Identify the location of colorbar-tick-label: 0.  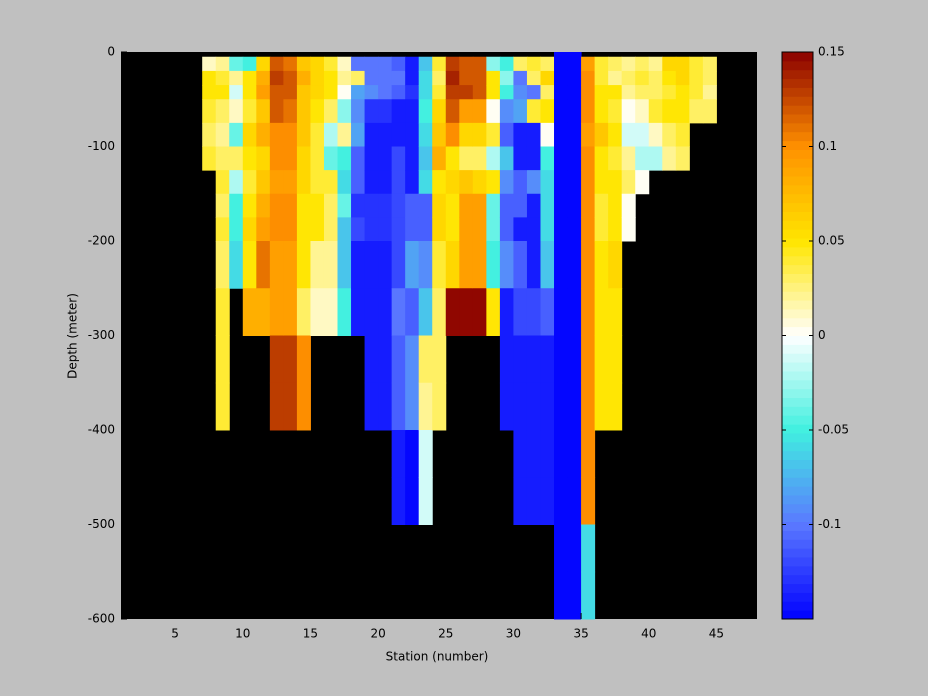
(822, 335).